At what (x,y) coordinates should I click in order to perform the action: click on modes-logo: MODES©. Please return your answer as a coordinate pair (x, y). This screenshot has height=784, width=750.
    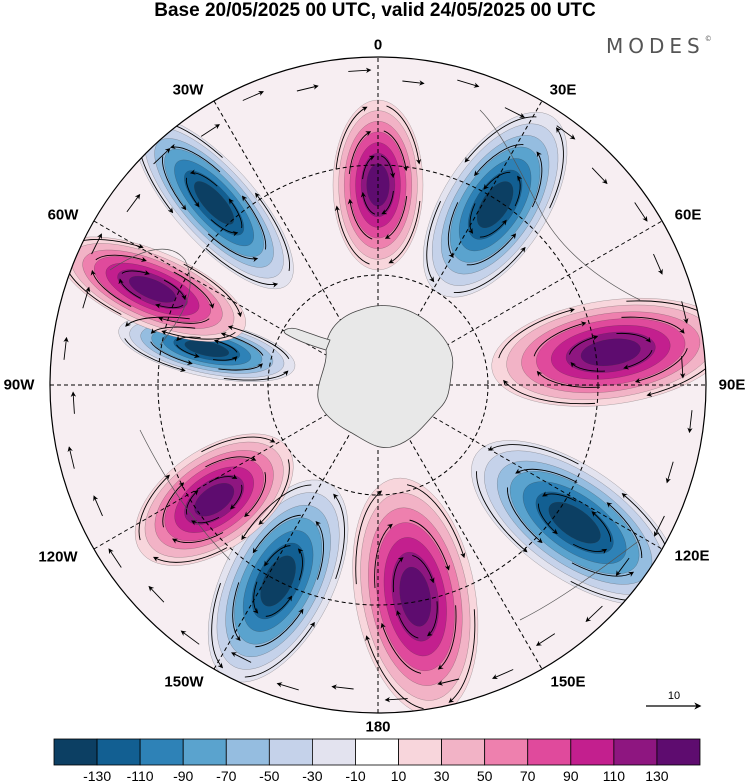
    Looking at the image, I should click on (659, 46).